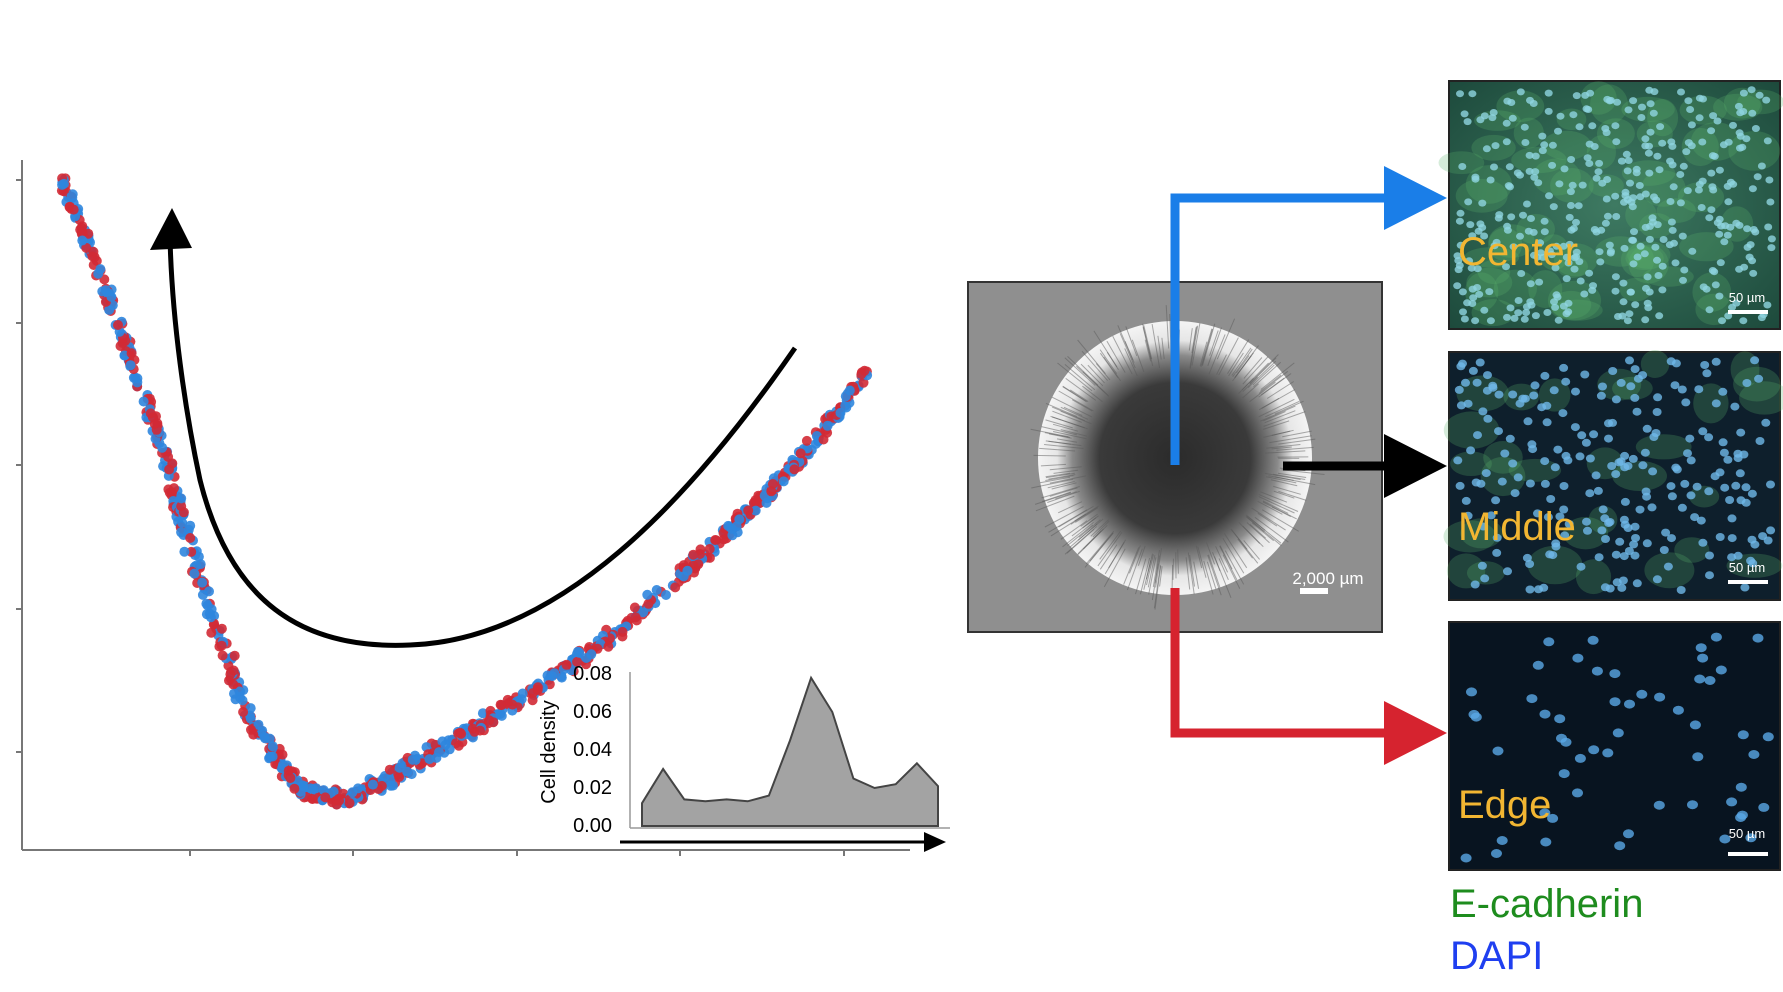  What do you see at coordinates (19, 466) in the screenshot?
I see `y-axis-ticks` at bounding box center [19, 466].